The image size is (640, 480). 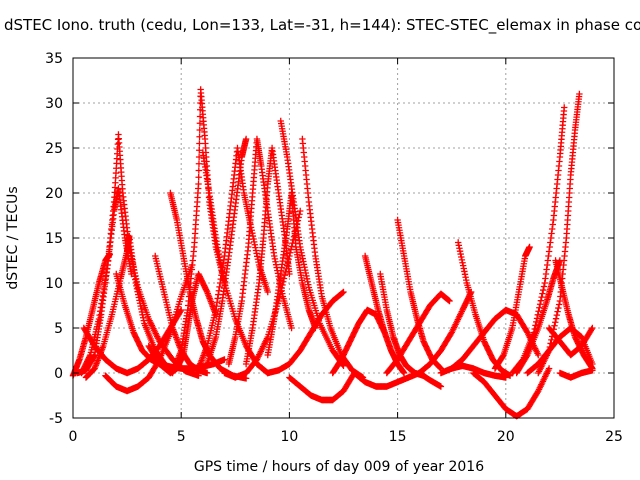 What do you see at coordinates (54, 104) in the screenshot?
I see `y-tick-label: 30` at bounding box center [54, 104].